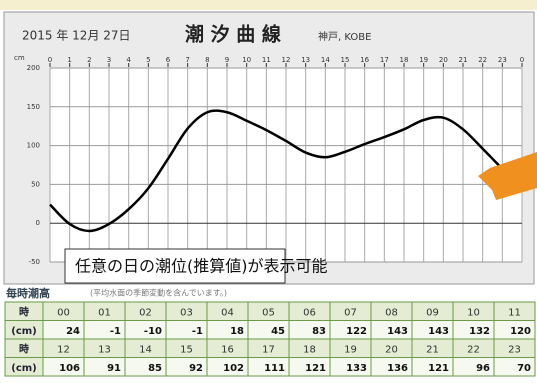  Describe the element at coordinates (237, 331) in the screenshot. I see `tide-value: 18` at that location.